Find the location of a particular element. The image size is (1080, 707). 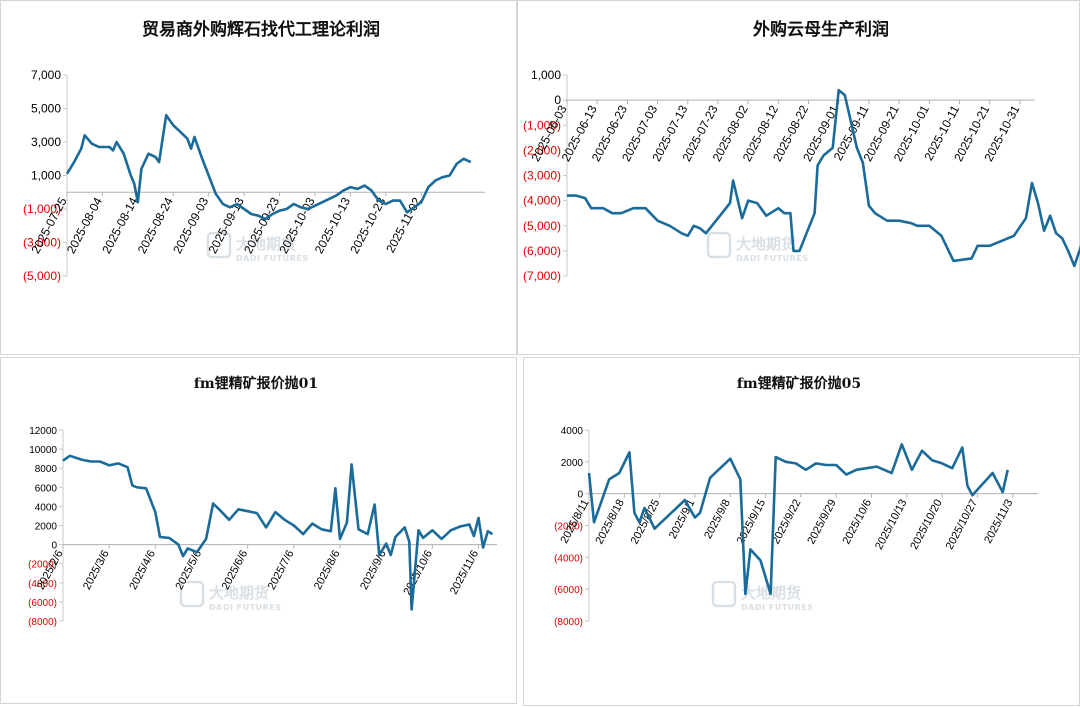

y-tick-label: 6000 is located at coordinates (46, 488).